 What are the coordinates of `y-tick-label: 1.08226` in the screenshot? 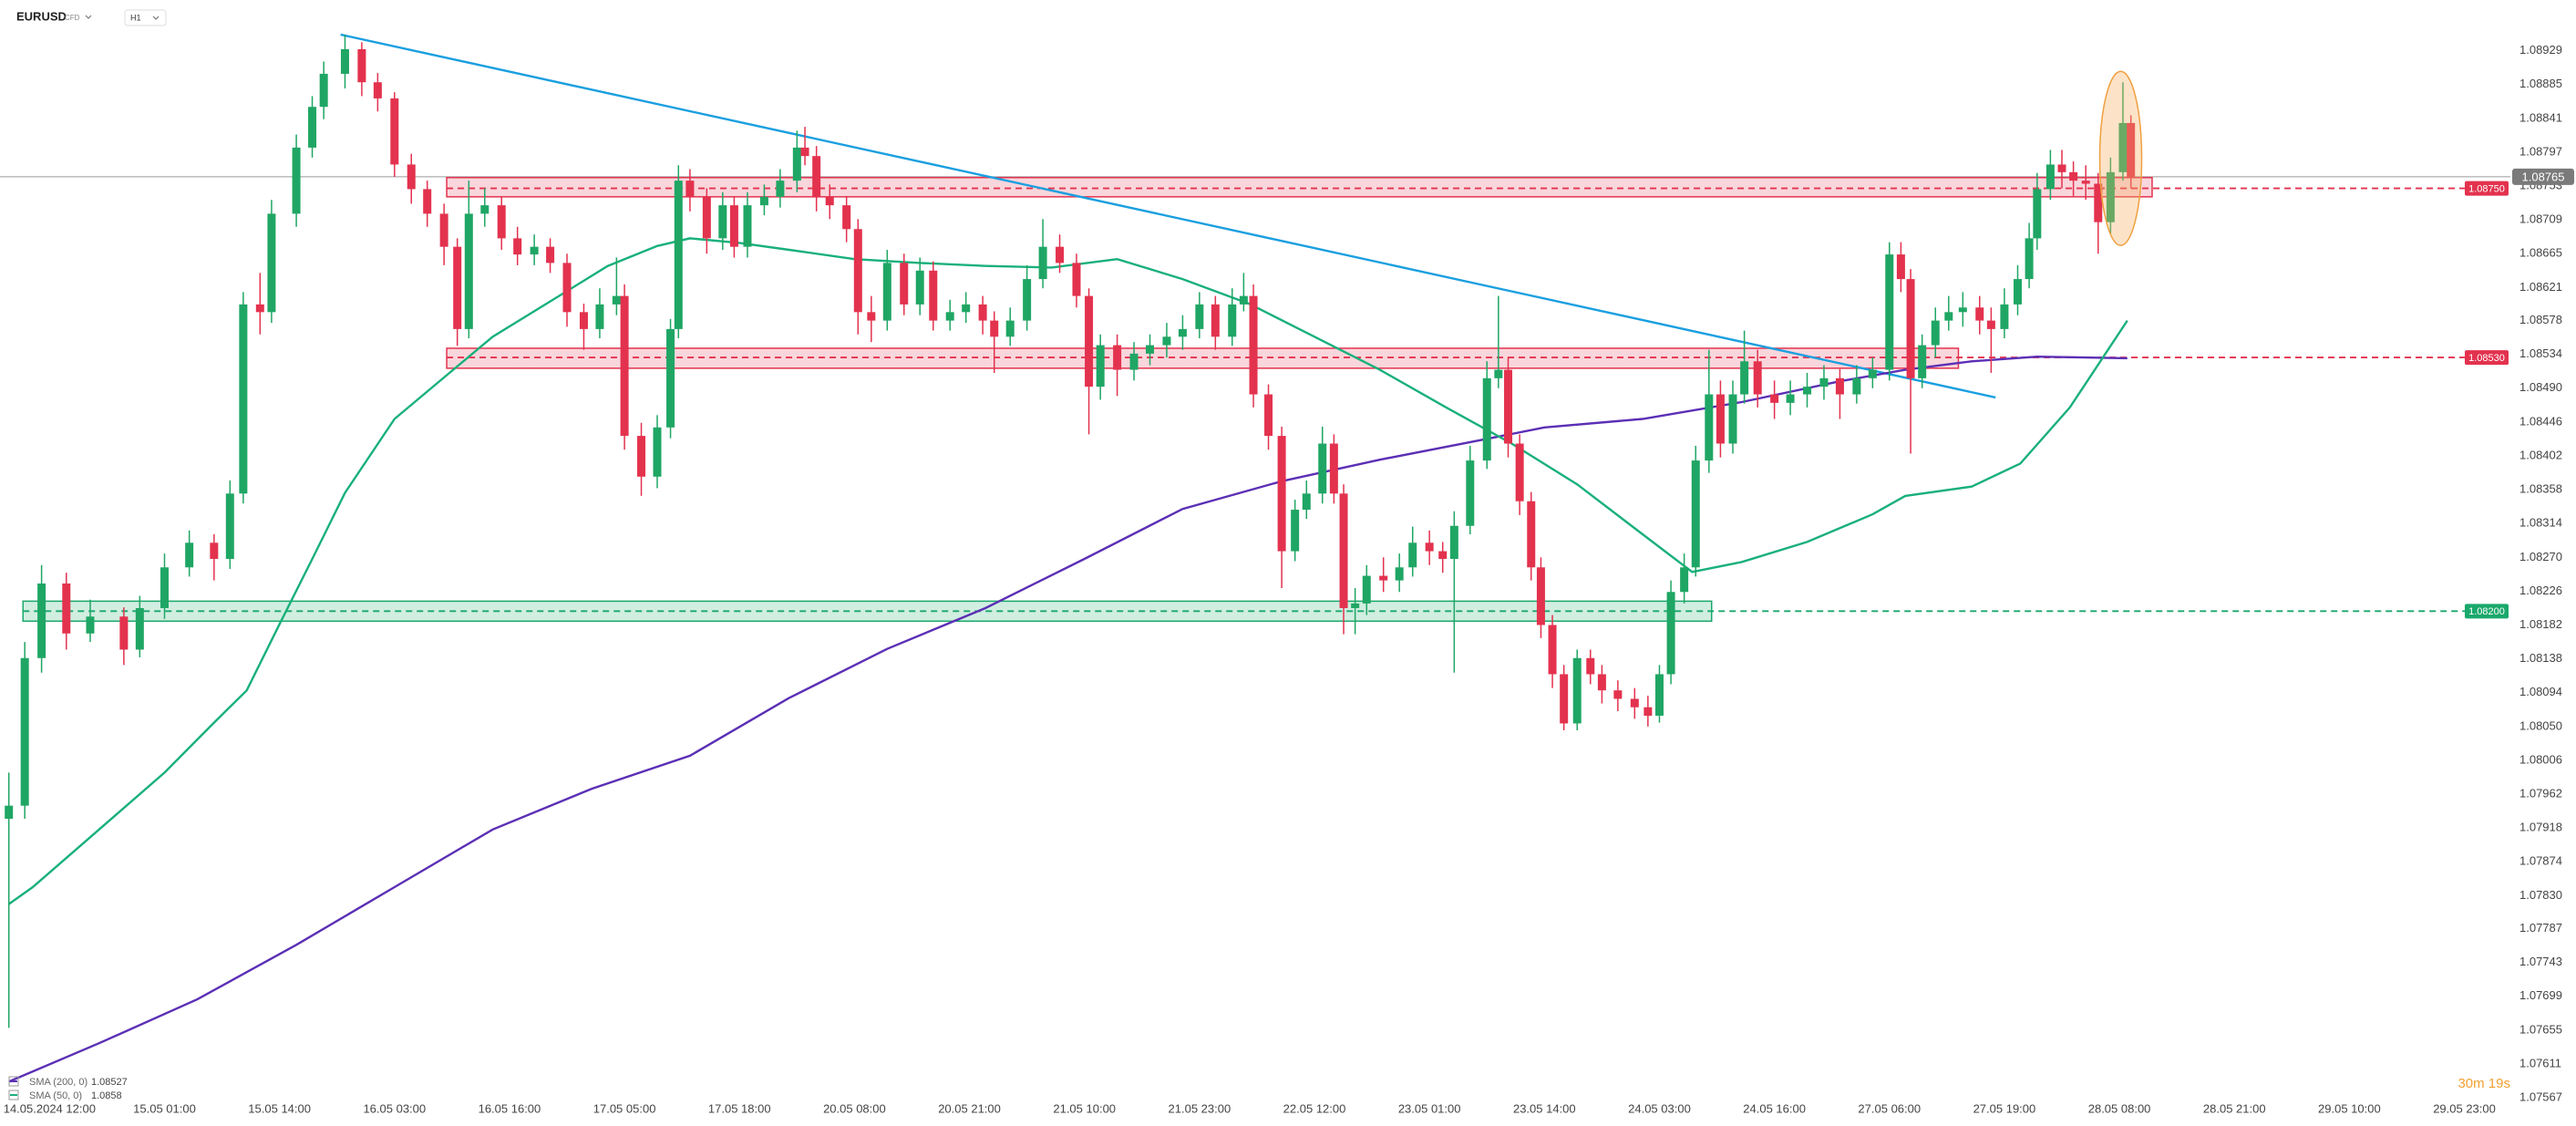 It's located at (2540, 590).